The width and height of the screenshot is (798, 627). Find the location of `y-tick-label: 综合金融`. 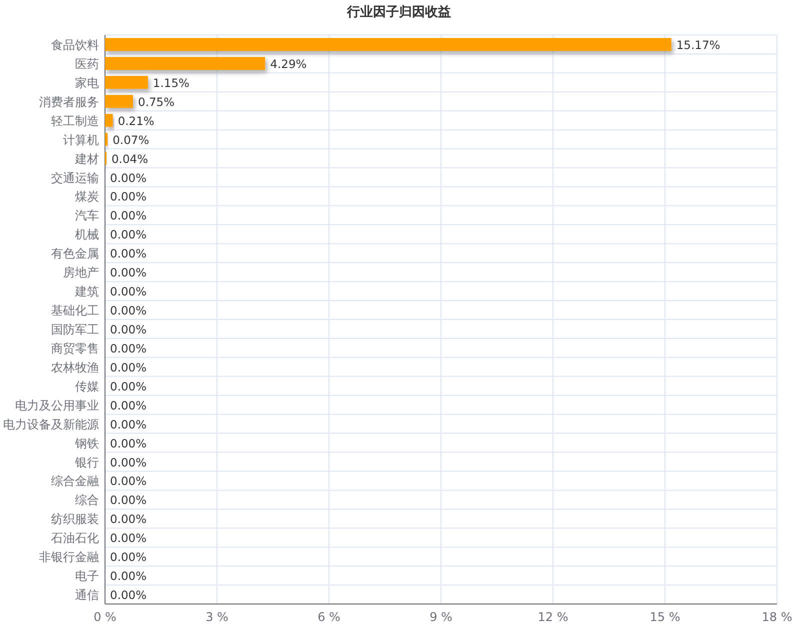

y-tick-label: 综合金融 is located at coordinates (75, 481).